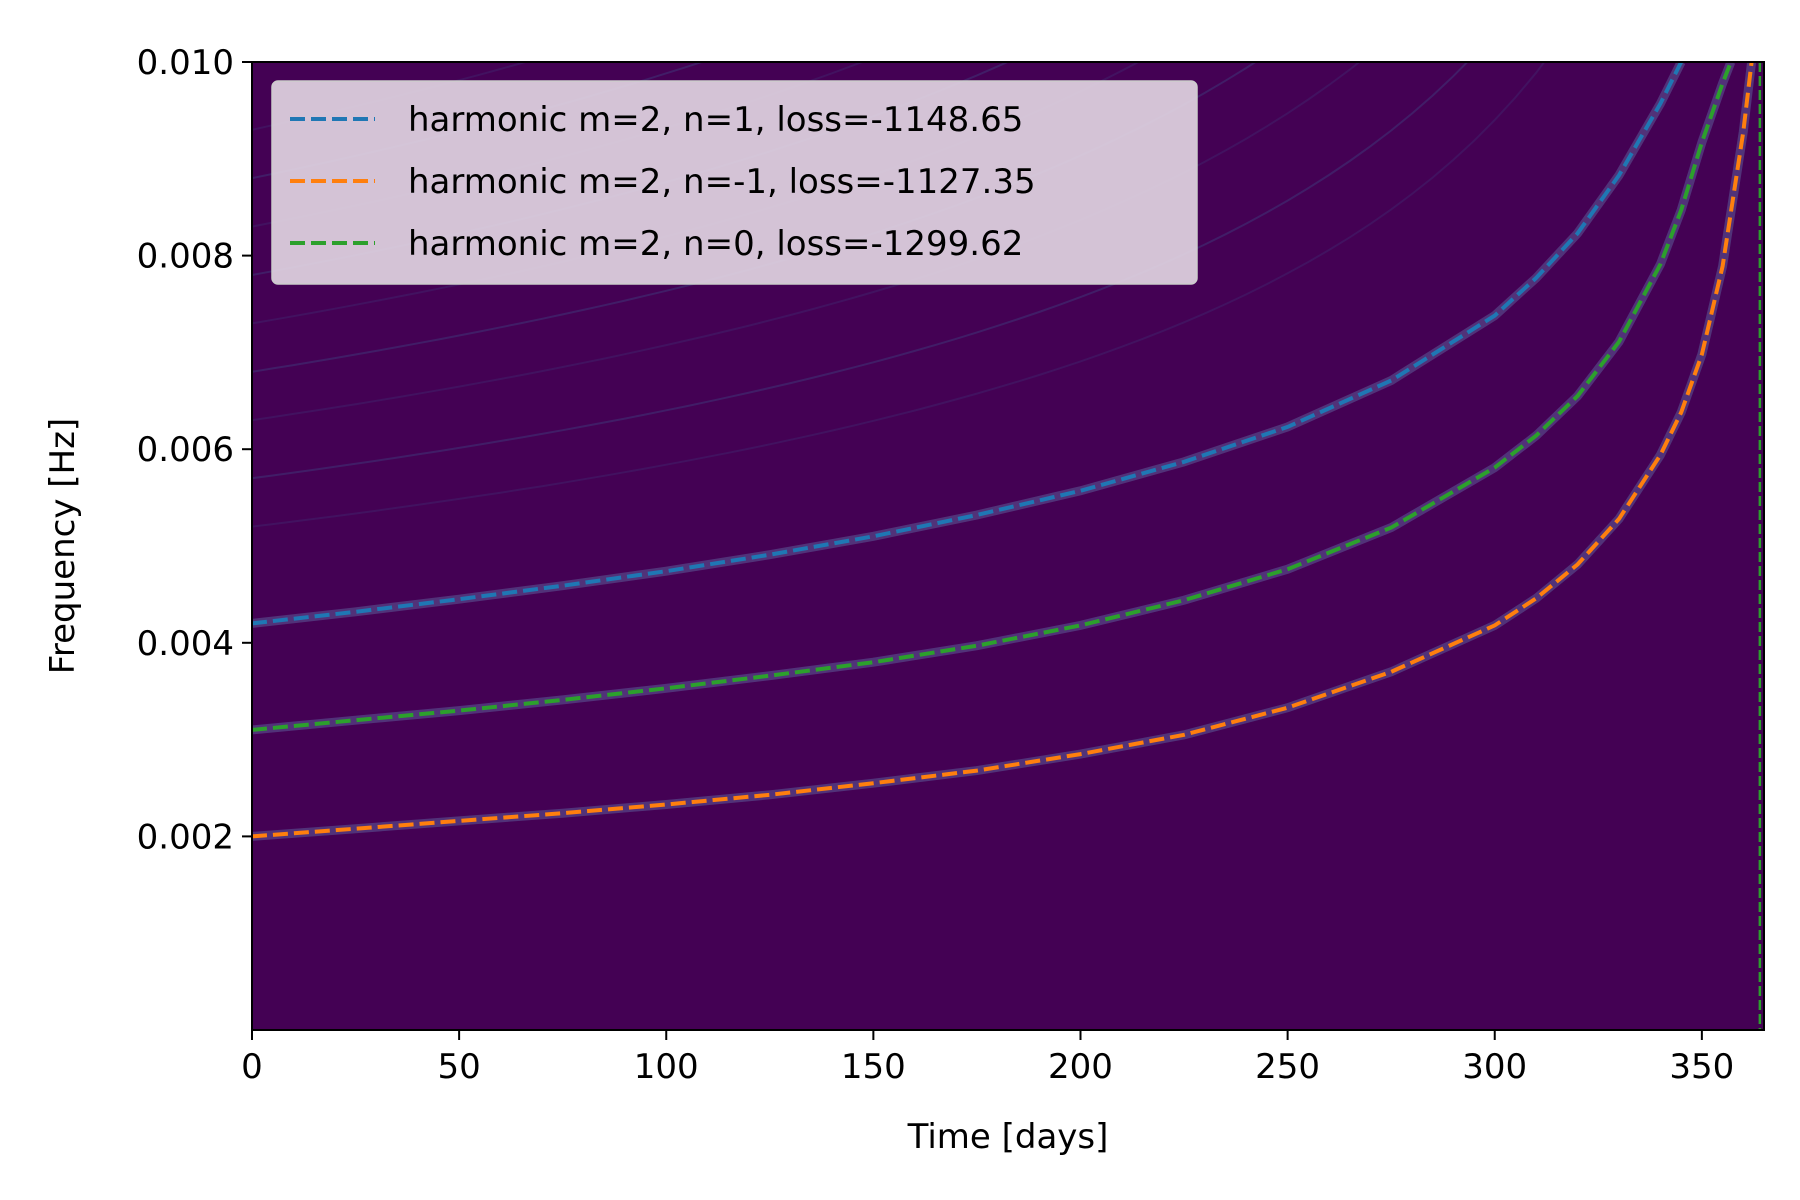  Describe the element at coordinates (185, 644) in the screenshot. I see `y-tick-label: 0.004` at that location.